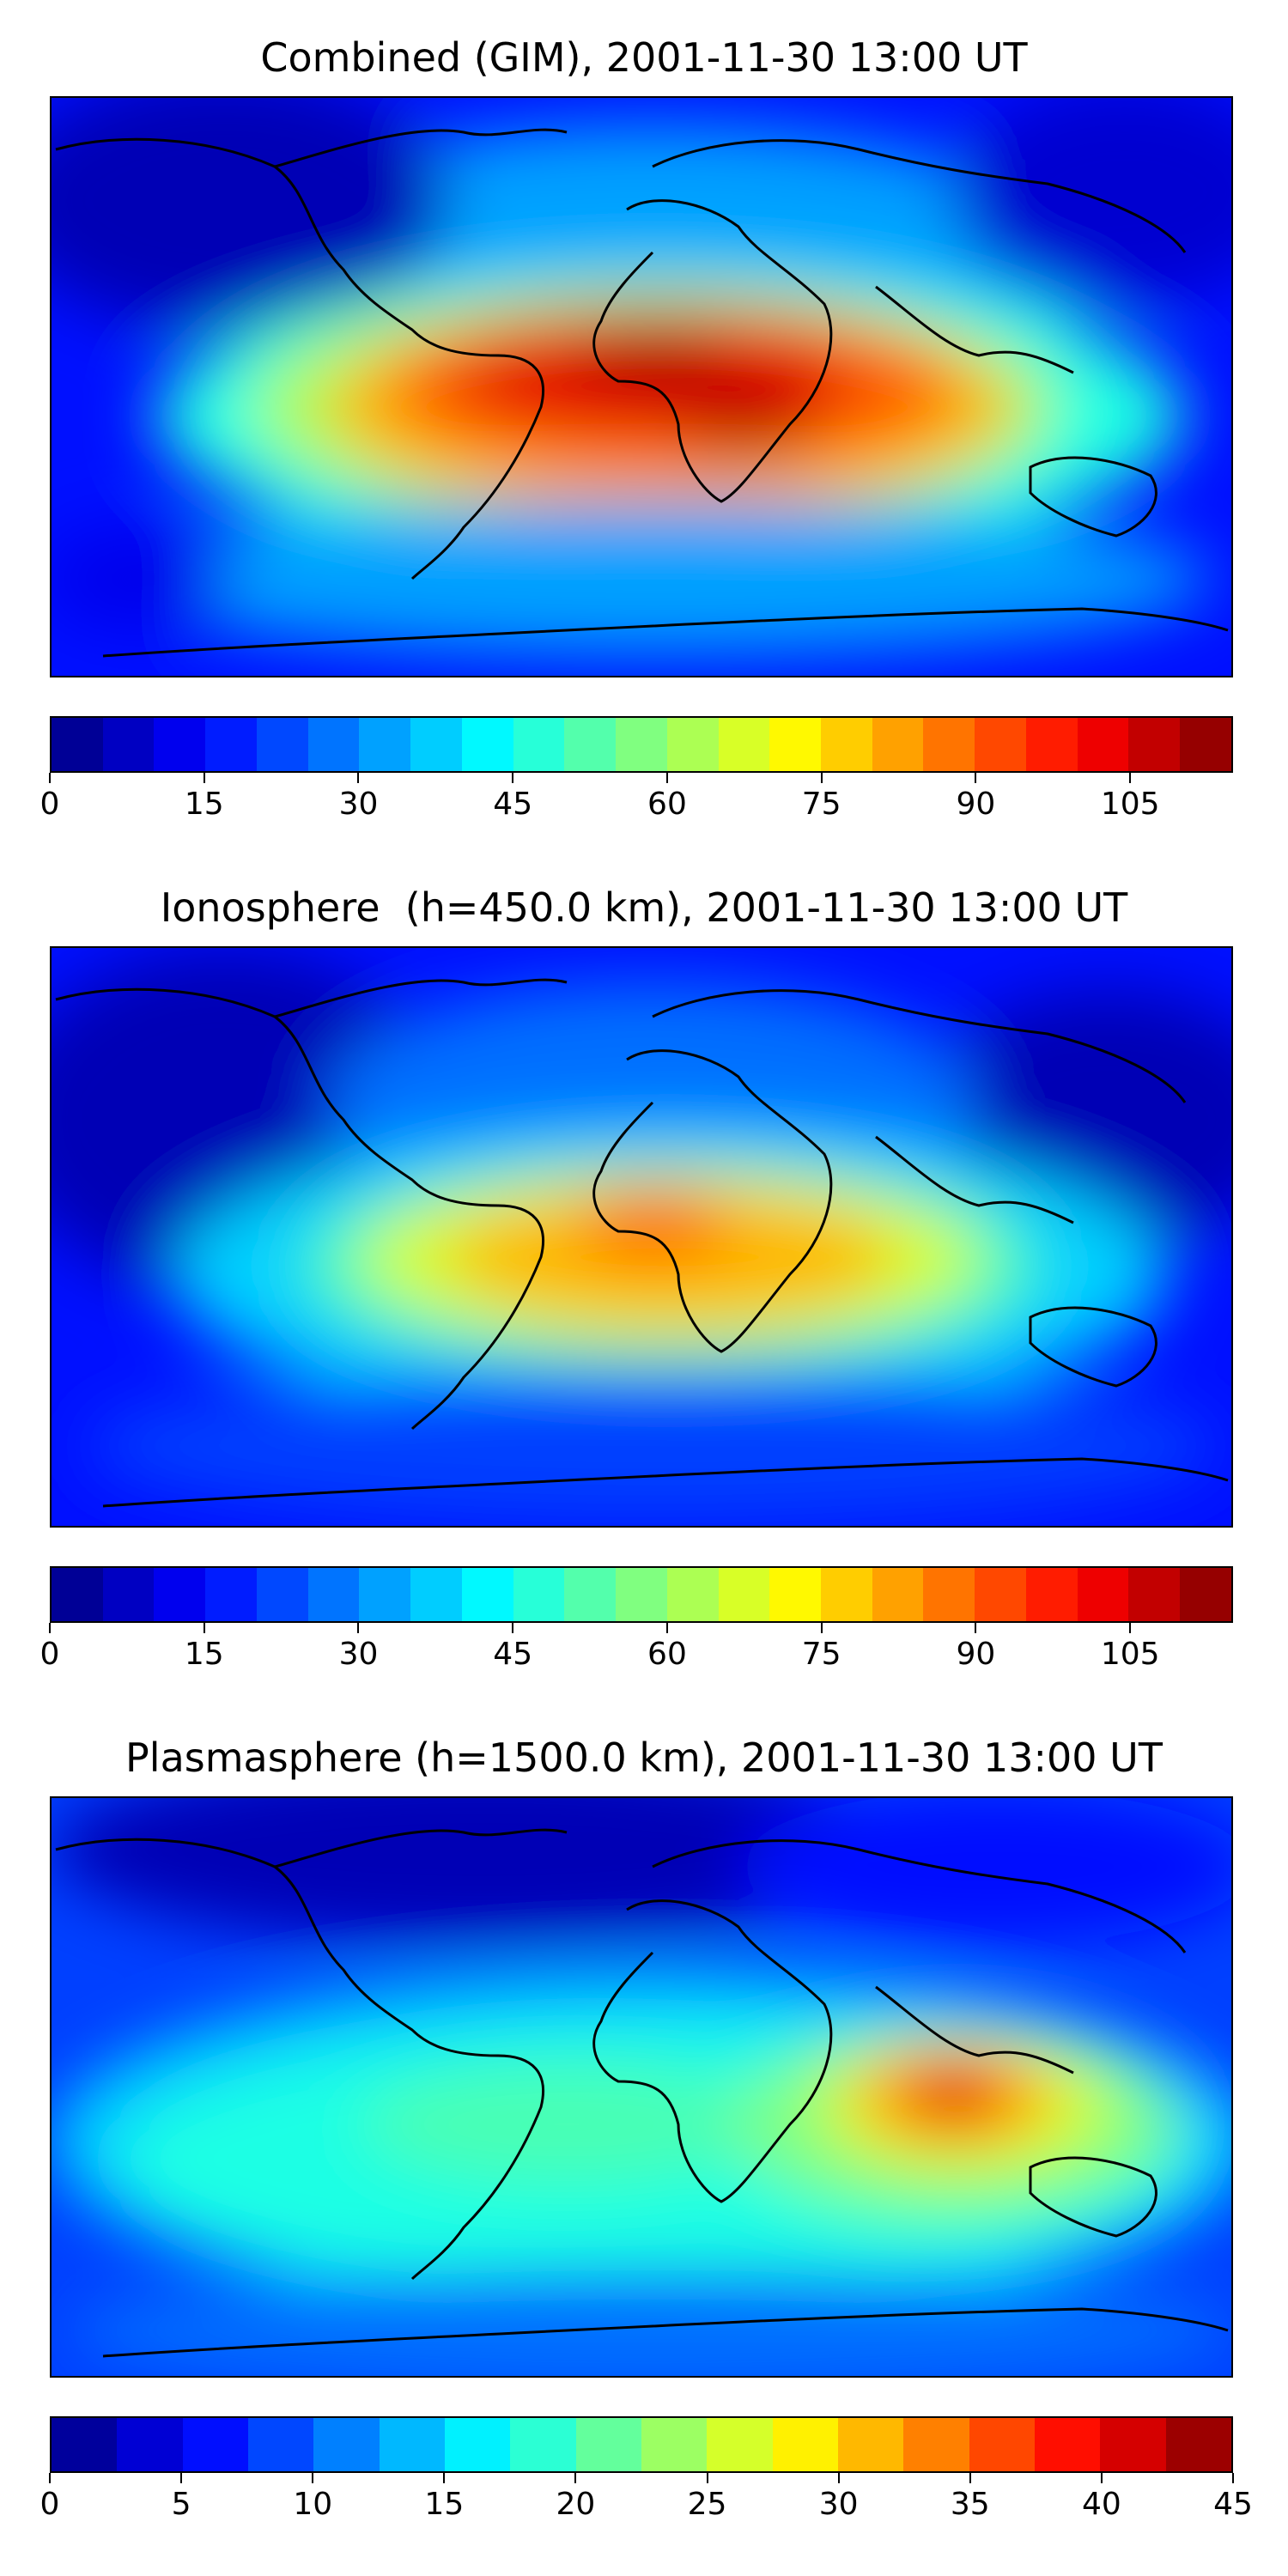 Image resolution: width=1288 pixels, height=2576 pixels. I want to click on colorbar-tick-label: 25, so click(707, 2504).